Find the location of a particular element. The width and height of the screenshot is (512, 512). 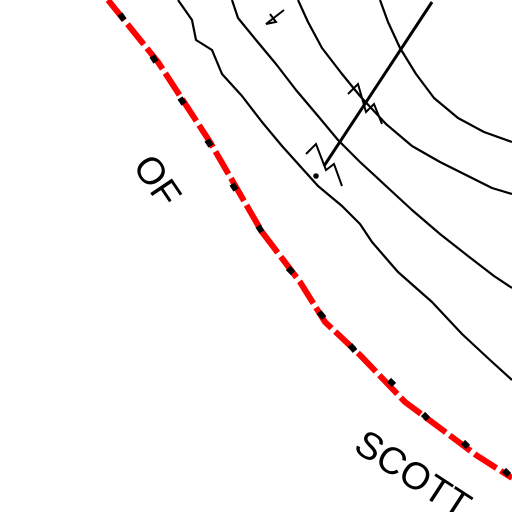

break-symbol-dot is located at coordinates (316, 176).